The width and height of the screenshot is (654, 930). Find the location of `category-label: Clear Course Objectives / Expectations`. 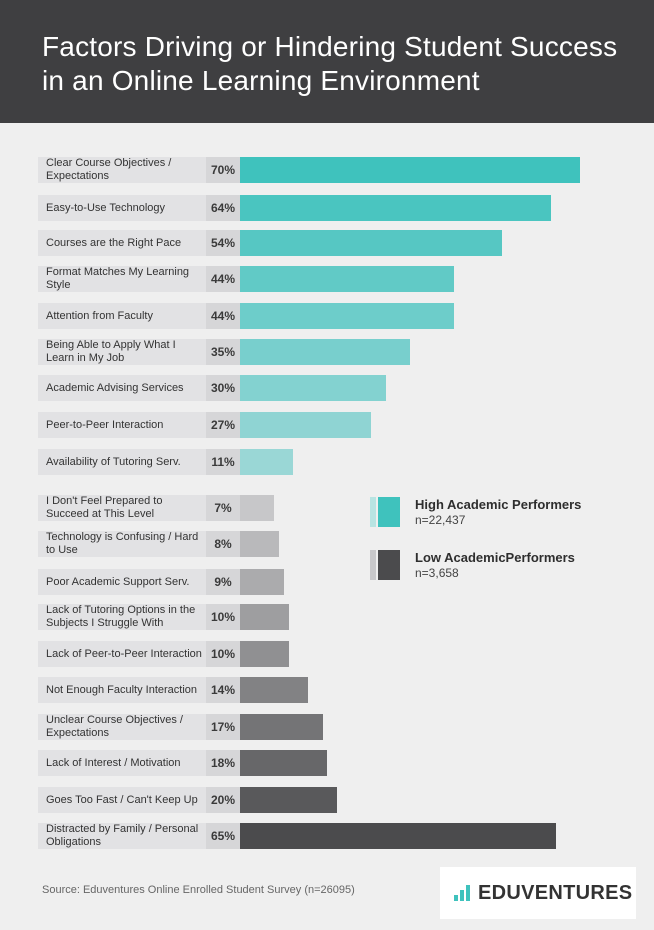

category-label: Clear Course Objectives / Expectations is located at coordinates (122, 170).